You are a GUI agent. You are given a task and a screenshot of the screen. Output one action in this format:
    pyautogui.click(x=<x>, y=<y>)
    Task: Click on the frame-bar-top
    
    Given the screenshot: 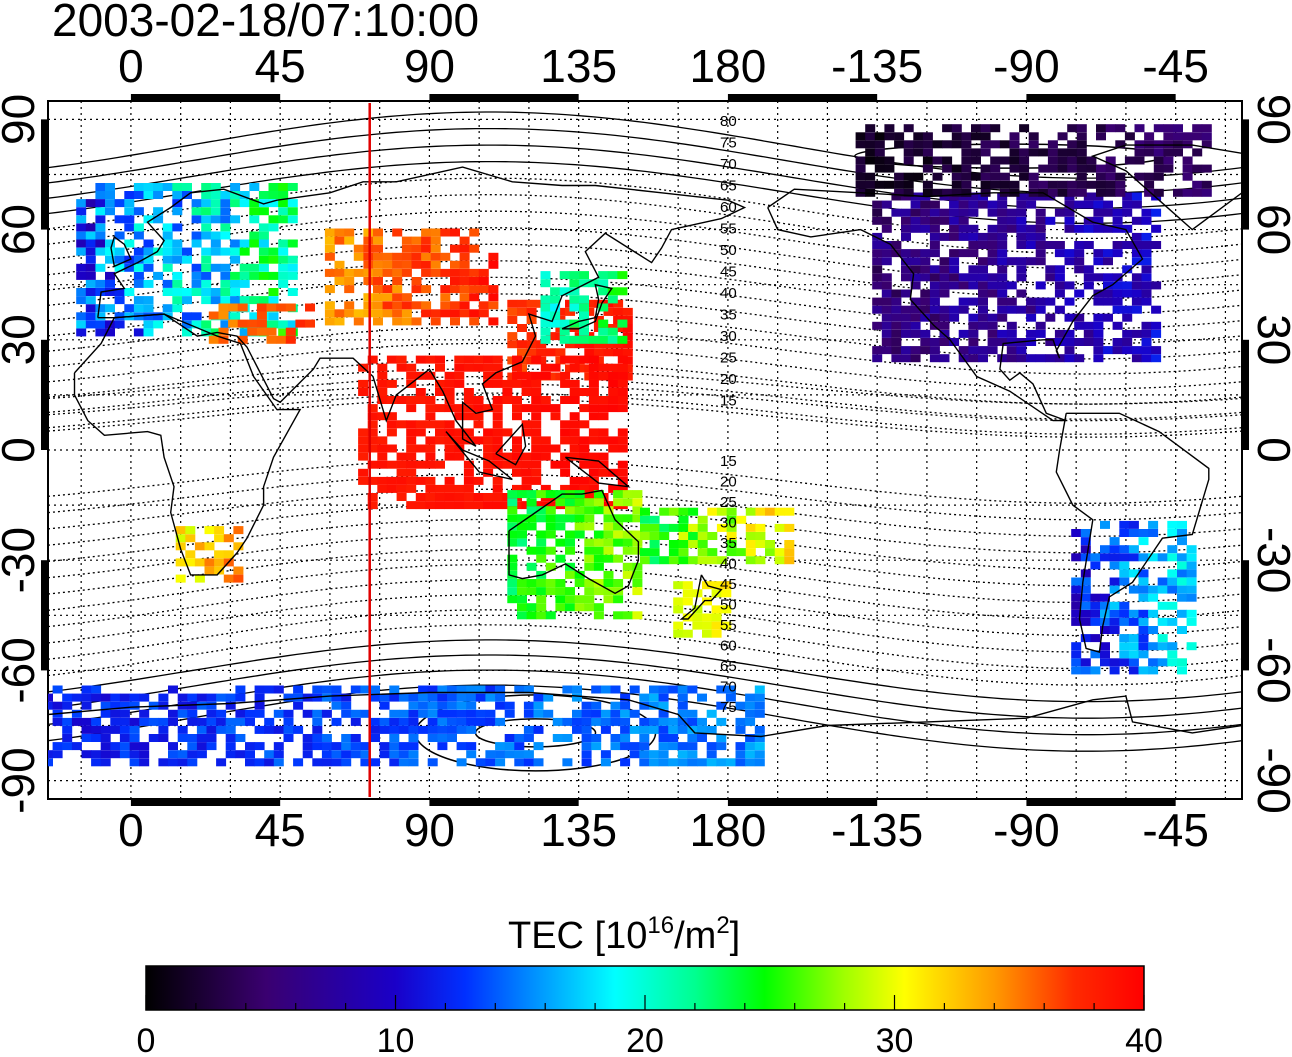 What is the action you would take?
    pyautogui.click(x=504, y=97)
    